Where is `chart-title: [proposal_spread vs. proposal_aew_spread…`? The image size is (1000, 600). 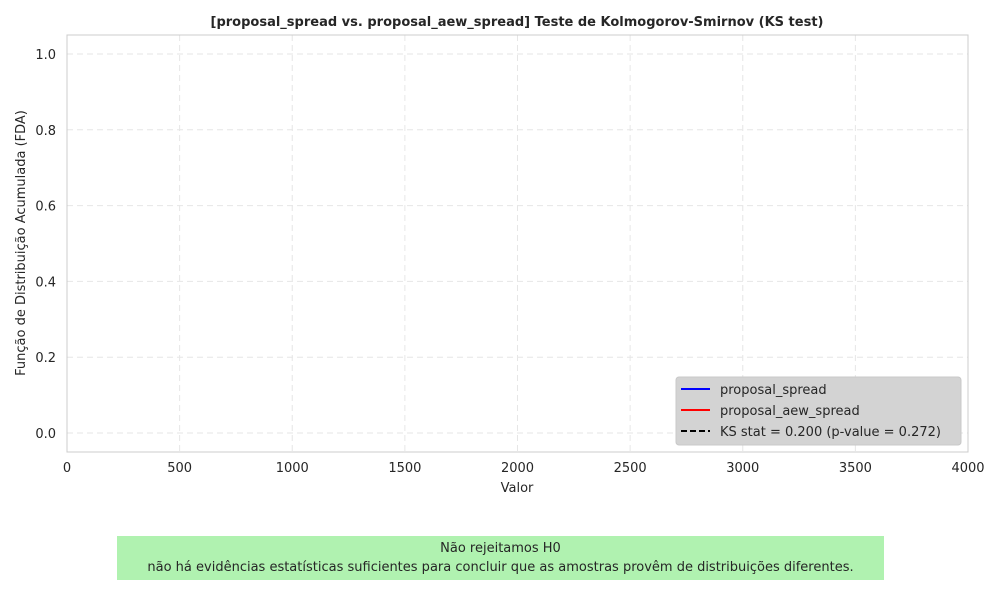 chart-title: [proposal_spread vs. proposal_aew_spread… is located at coordinates (517, 22).